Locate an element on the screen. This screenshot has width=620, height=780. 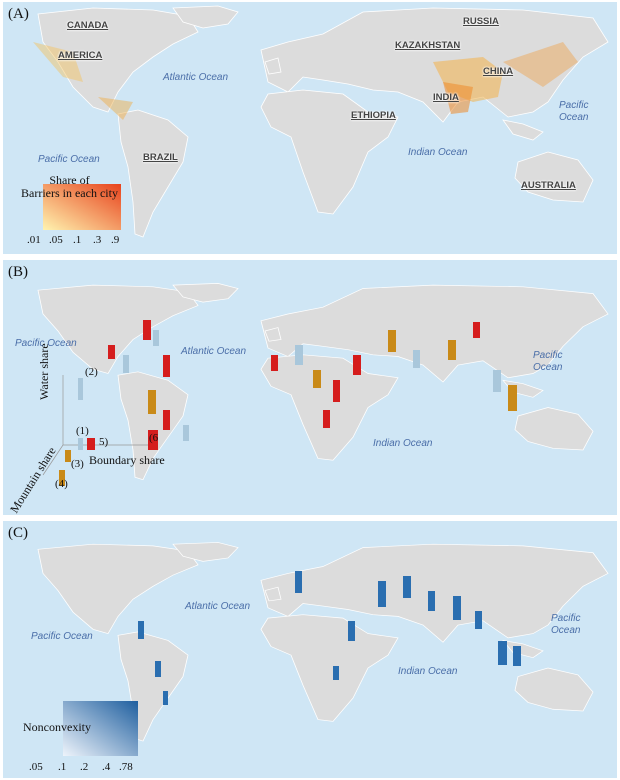
legend-c-tick: .05 is located at coordinates (36, 767).